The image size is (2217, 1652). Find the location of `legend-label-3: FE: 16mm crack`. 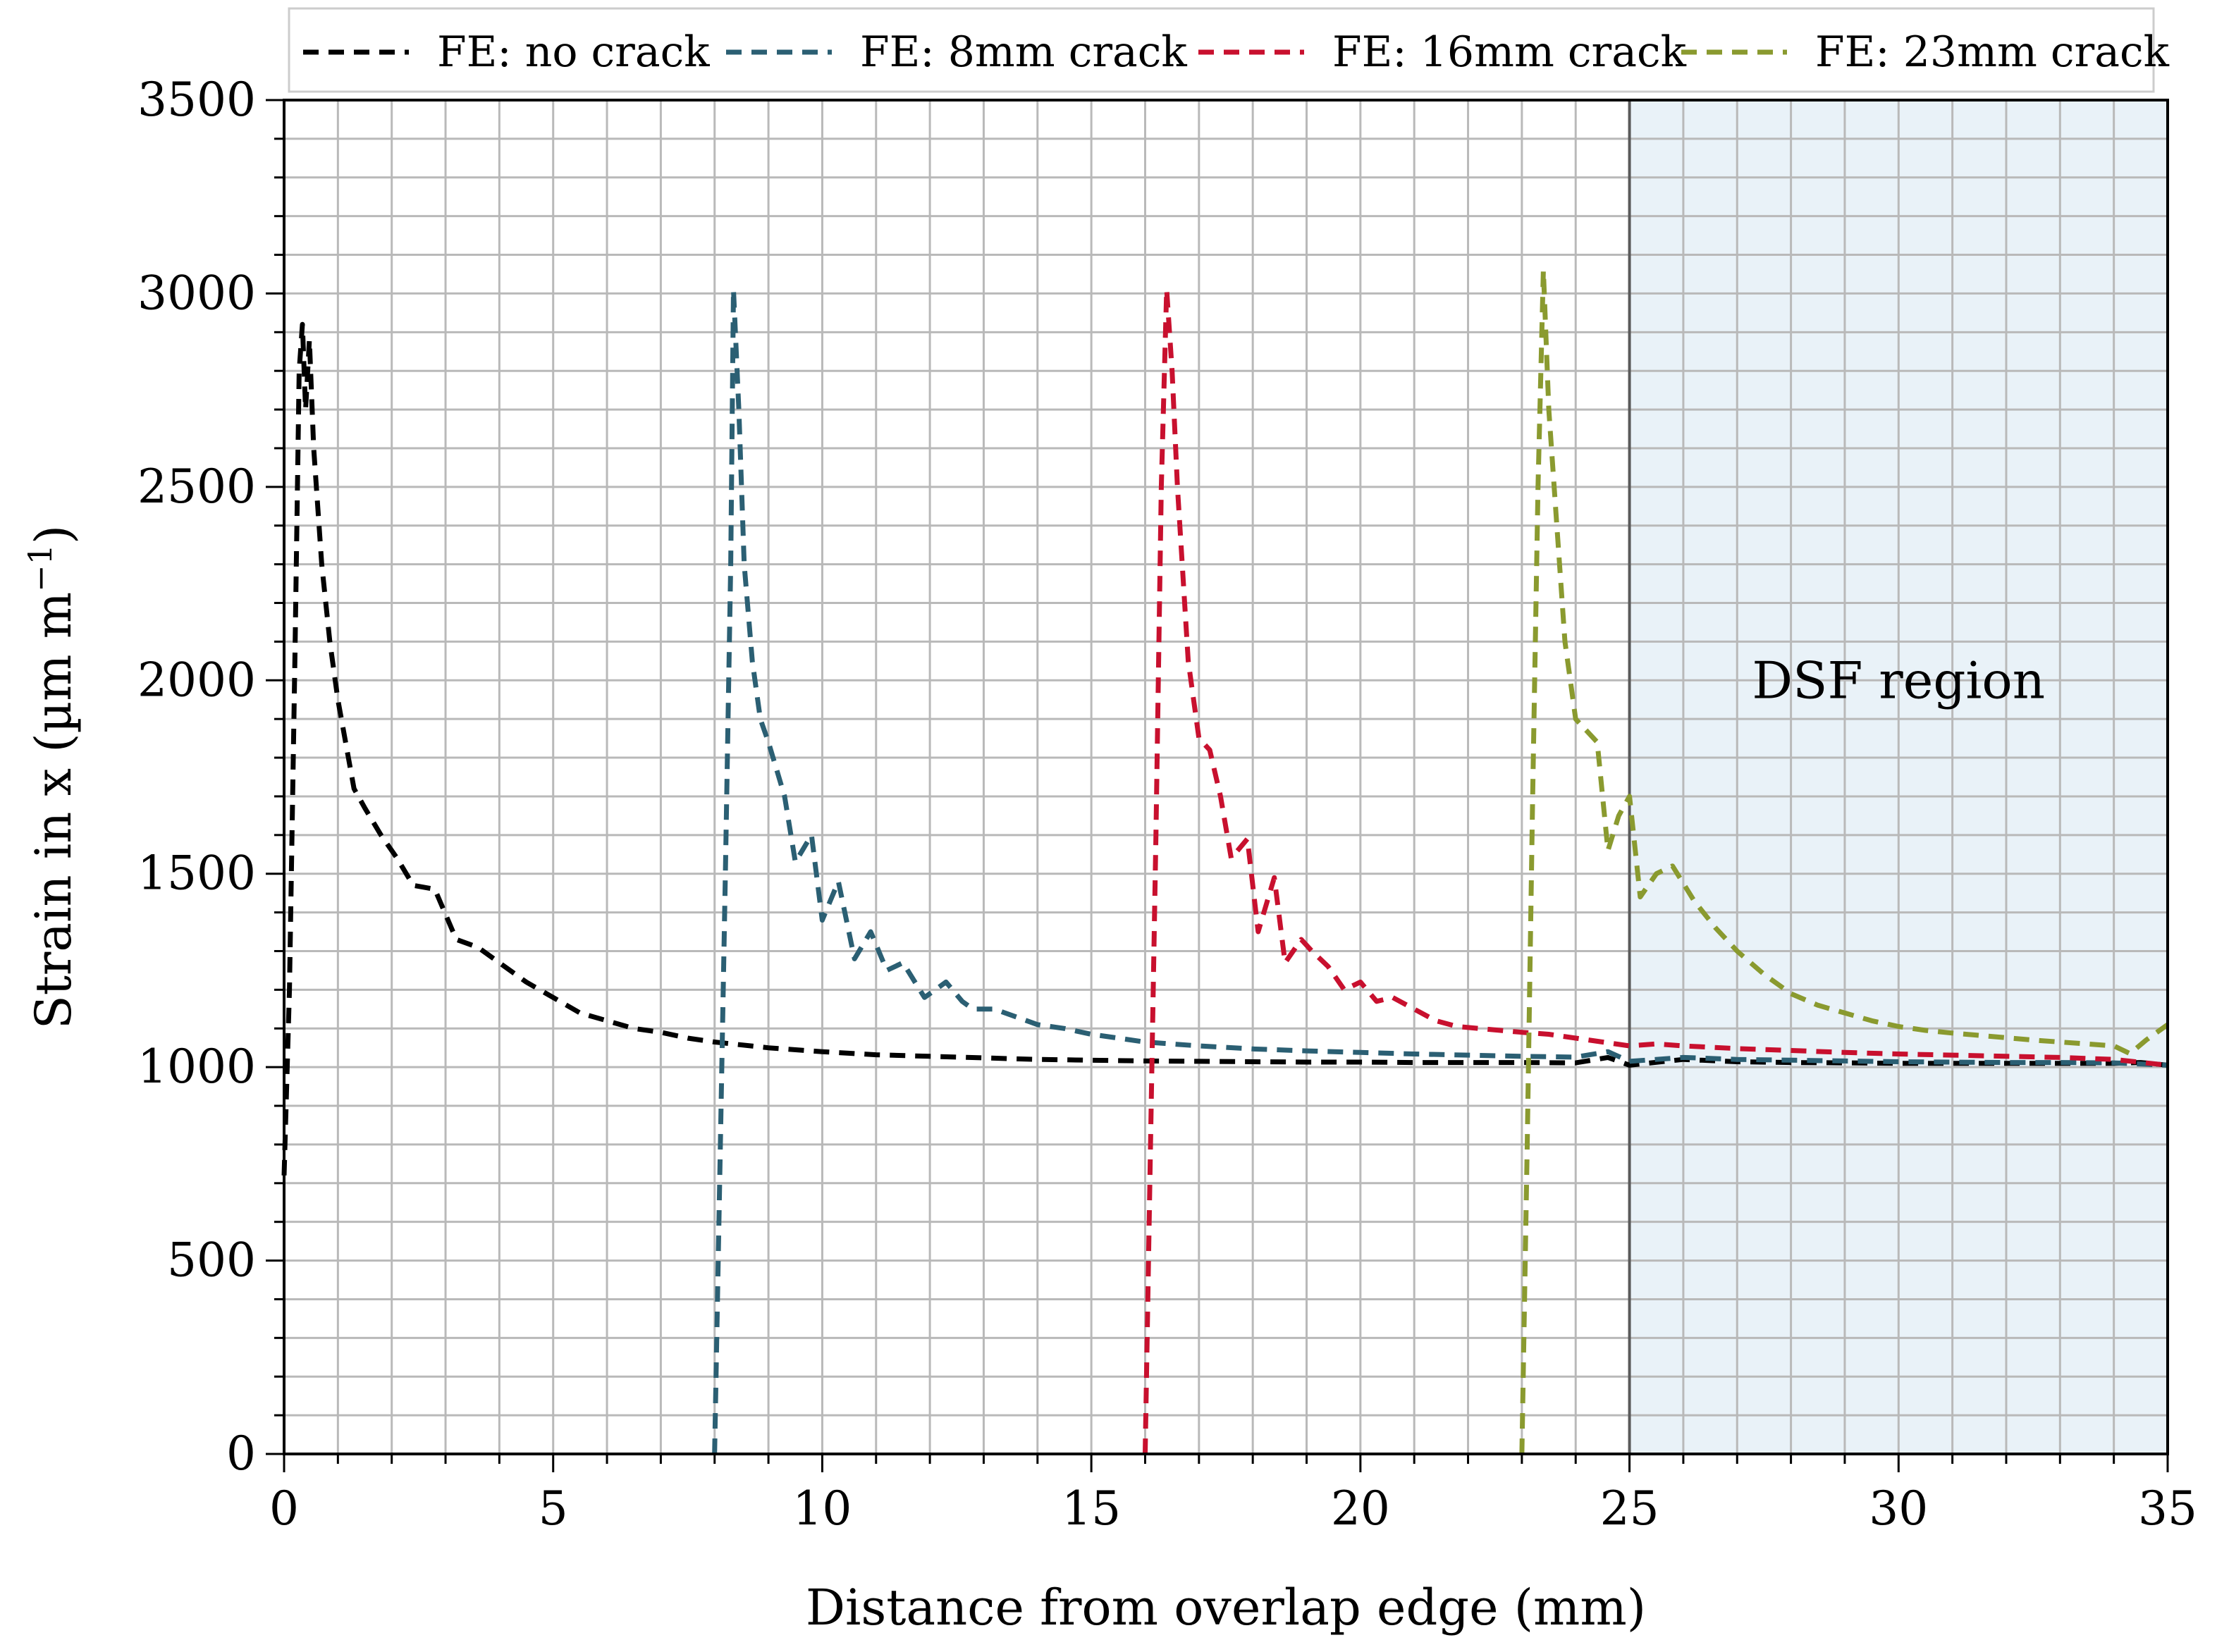

legend-label-3: FE: 16mm crack is located at coordinates (1509, 52).